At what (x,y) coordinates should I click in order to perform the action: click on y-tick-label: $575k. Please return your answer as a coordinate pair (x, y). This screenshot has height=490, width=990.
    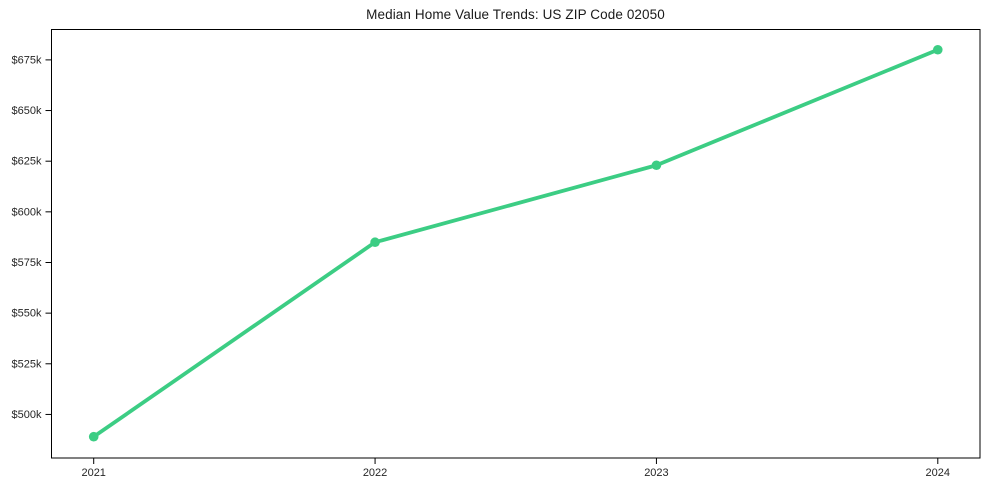
    Looking at the image, I should click on (27, 263).